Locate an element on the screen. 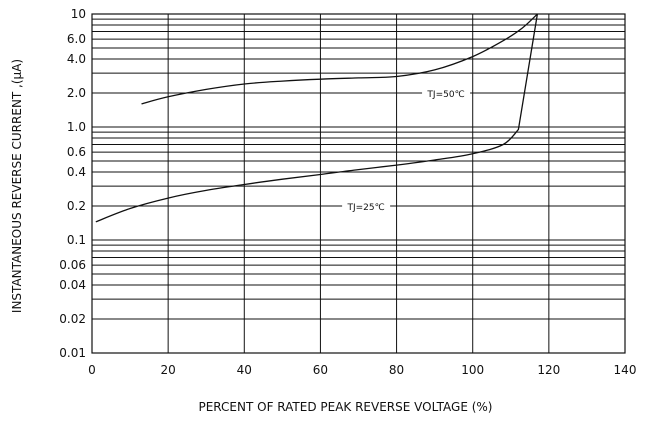 The height and width of the screenshot is (426, 651). x-tick-label: 40 is located at coordinates (244, 370).